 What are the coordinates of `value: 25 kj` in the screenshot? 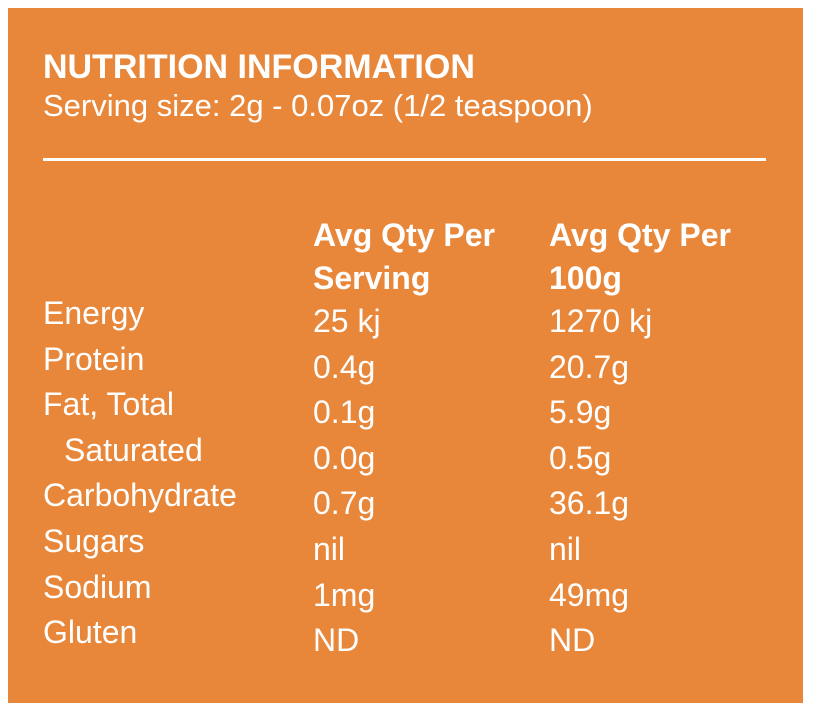 It's located at (347, 321).